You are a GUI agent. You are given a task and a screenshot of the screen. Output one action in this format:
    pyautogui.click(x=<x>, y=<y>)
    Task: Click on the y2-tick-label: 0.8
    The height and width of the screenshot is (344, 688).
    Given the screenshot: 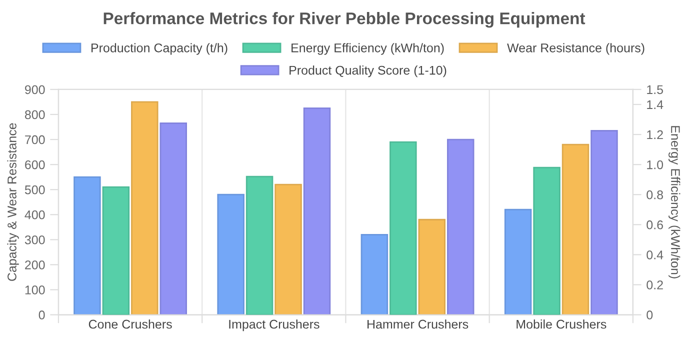 What is the action you would take?
    pyautogui.click(x=654, y=195)
    